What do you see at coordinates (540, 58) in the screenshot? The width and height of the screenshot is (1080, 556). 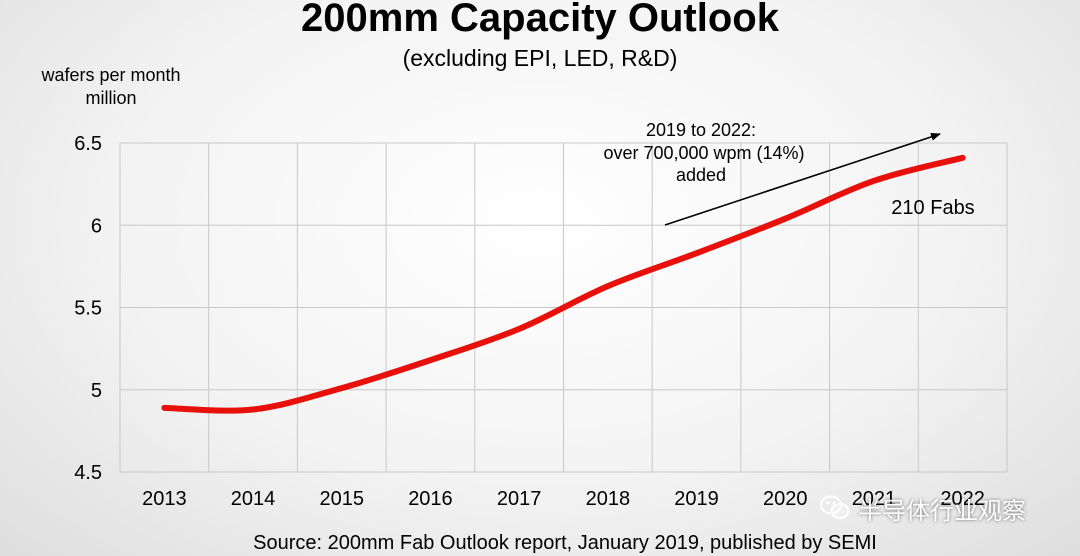 I see `chart-subtitle: (excluding EPI, LED, R&D)` at bounding box center [540, 58].